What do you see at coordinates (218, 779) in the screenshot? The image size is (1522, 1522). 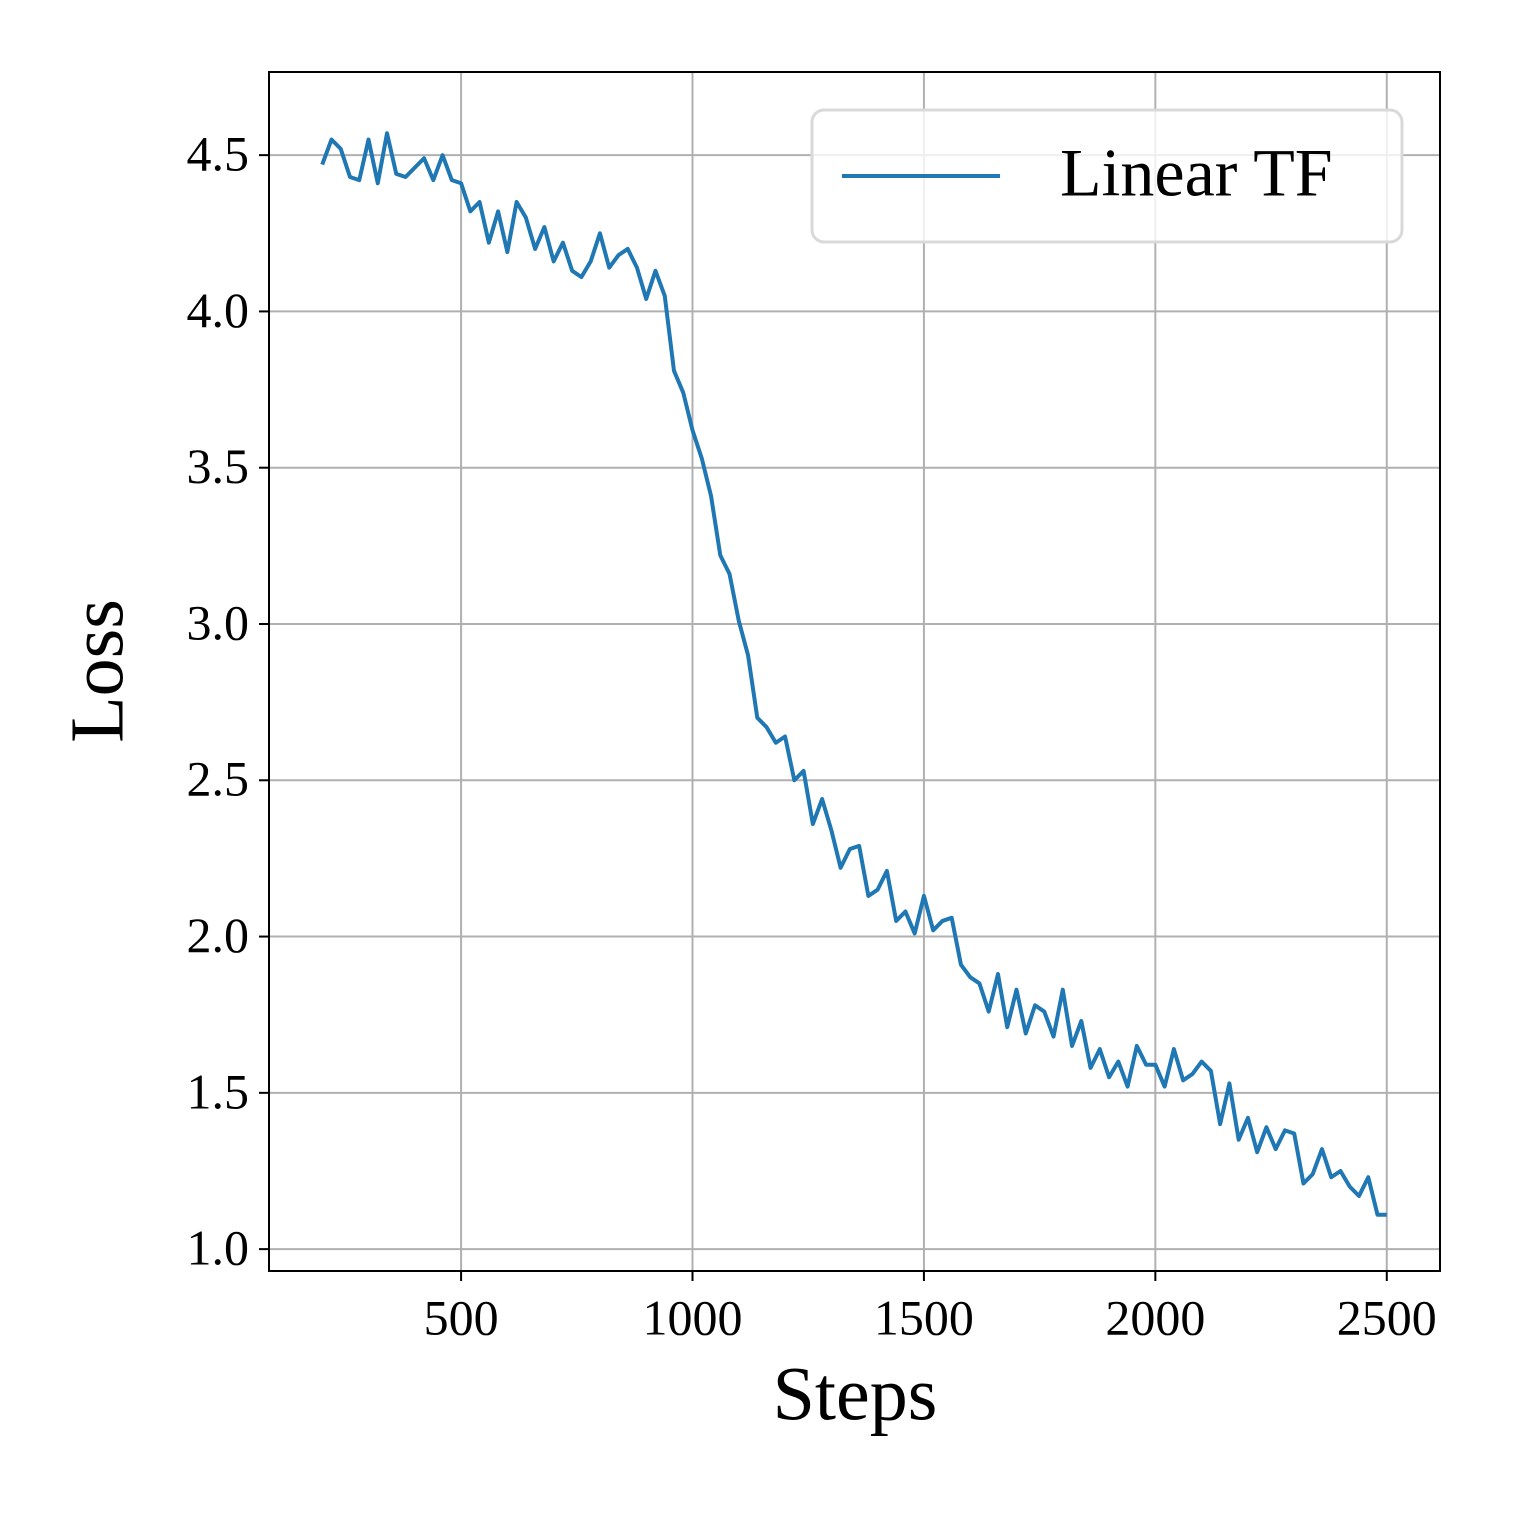 I see `y-tick-label: 2.5` at bounding box center [218, 779].